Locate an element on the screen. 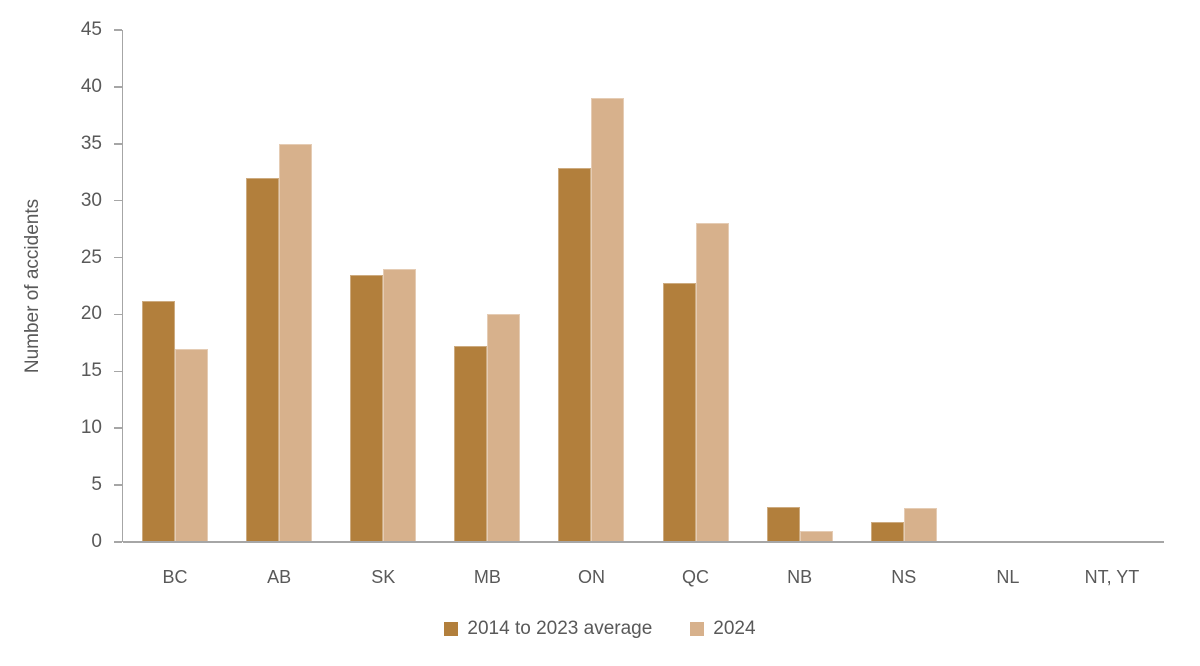 The height and width of the screenshot is (666, 1200). legend-item-average: 2014 to 2023 average is located at coordinates (548, 629).